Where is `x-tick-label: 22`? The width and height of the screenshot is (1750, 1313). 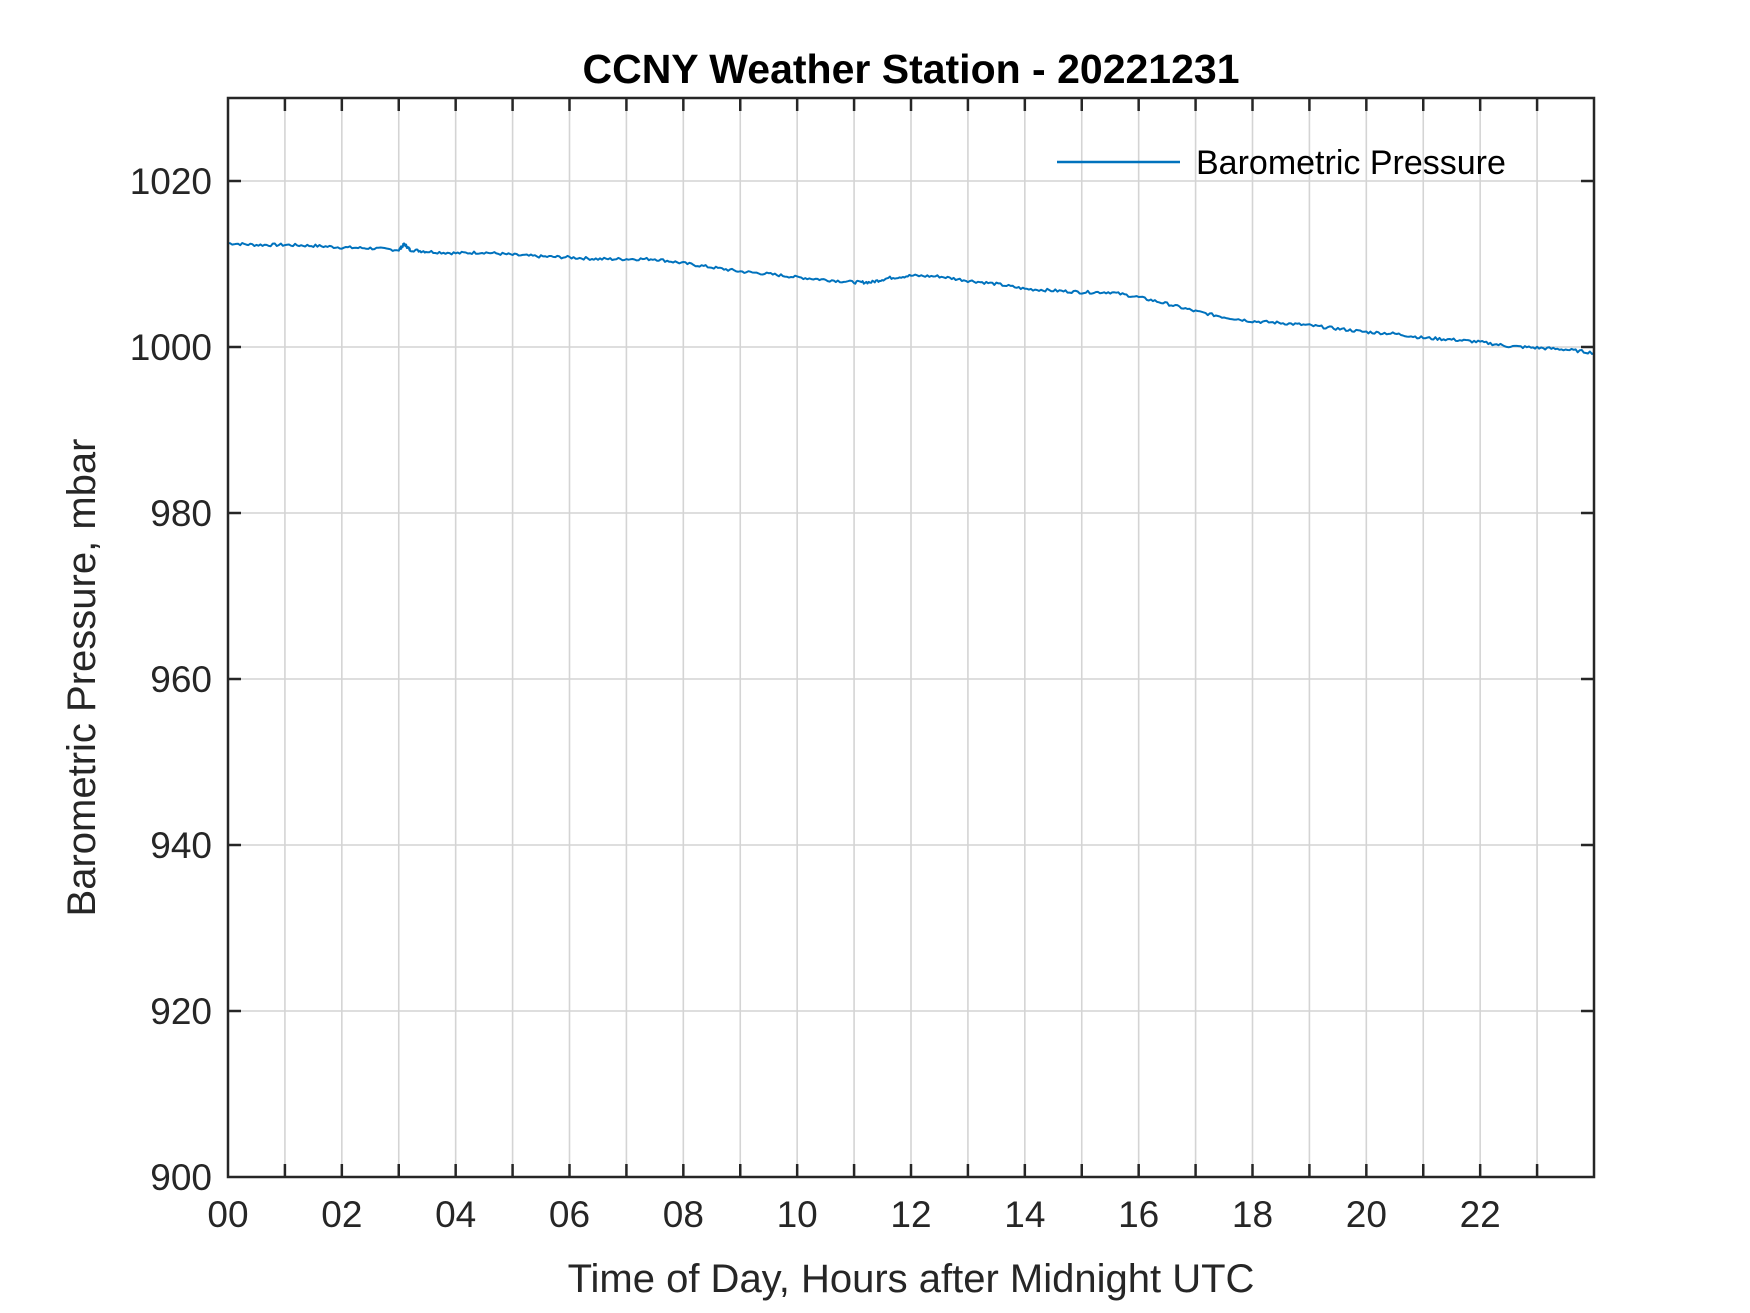 x-tick-label: 22 is located at coordinates (1480, 1214).